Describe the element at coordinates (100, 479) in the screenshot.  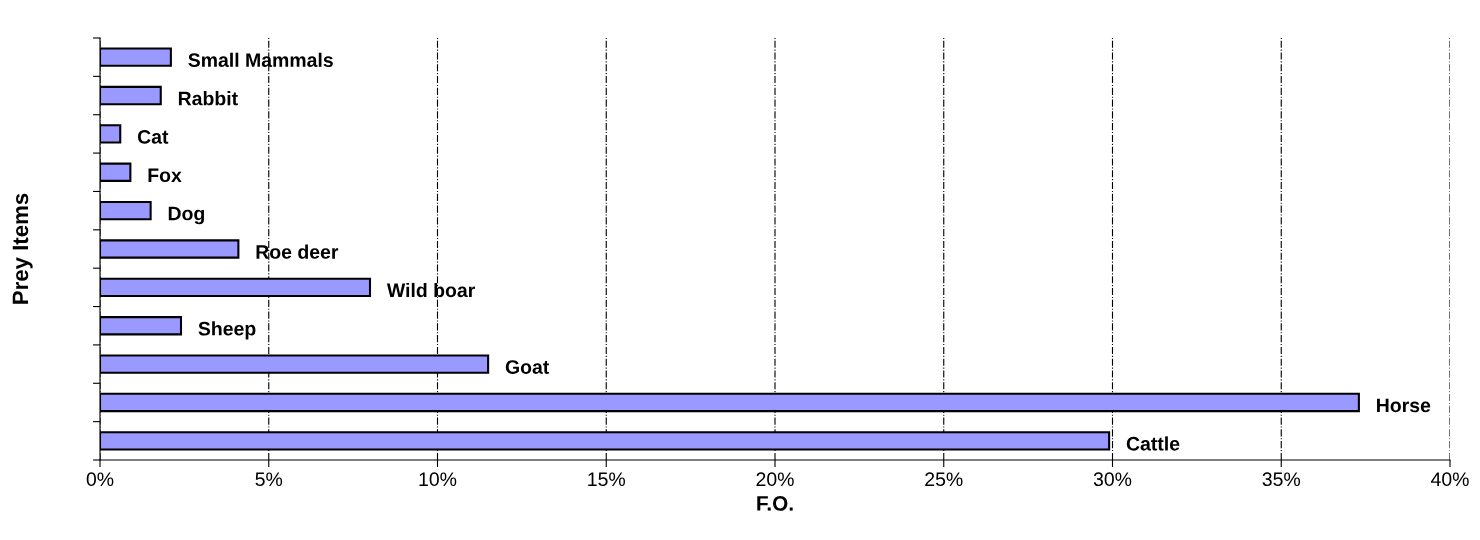
I see `x-tick-label: 0%` at that location.